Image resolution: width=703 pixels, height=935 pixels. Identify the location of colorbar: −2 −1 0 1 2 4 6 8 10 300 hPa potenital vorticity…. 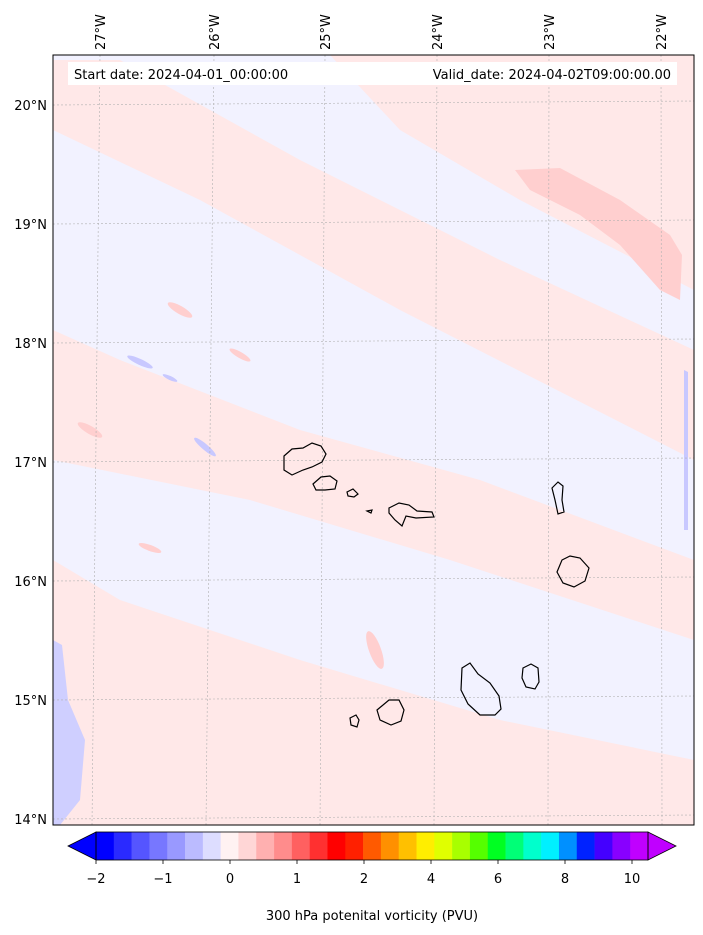
(372, 877).